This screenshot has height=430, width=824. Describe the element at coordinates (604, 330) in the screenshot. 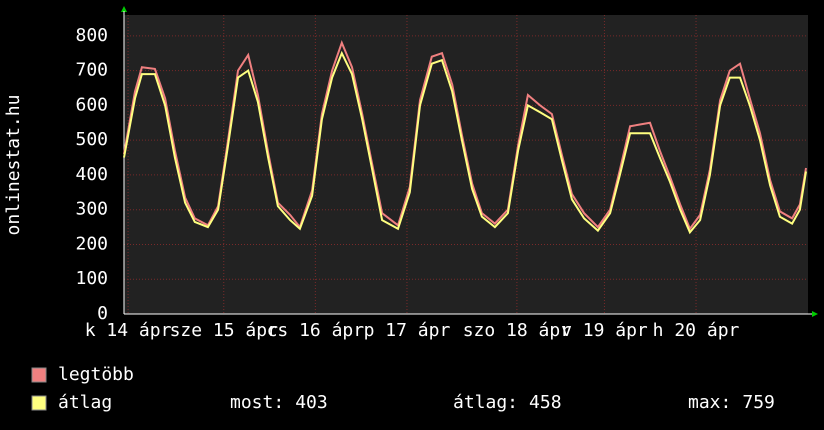

I see `x-tick-label: v 19 ápr` at that location.